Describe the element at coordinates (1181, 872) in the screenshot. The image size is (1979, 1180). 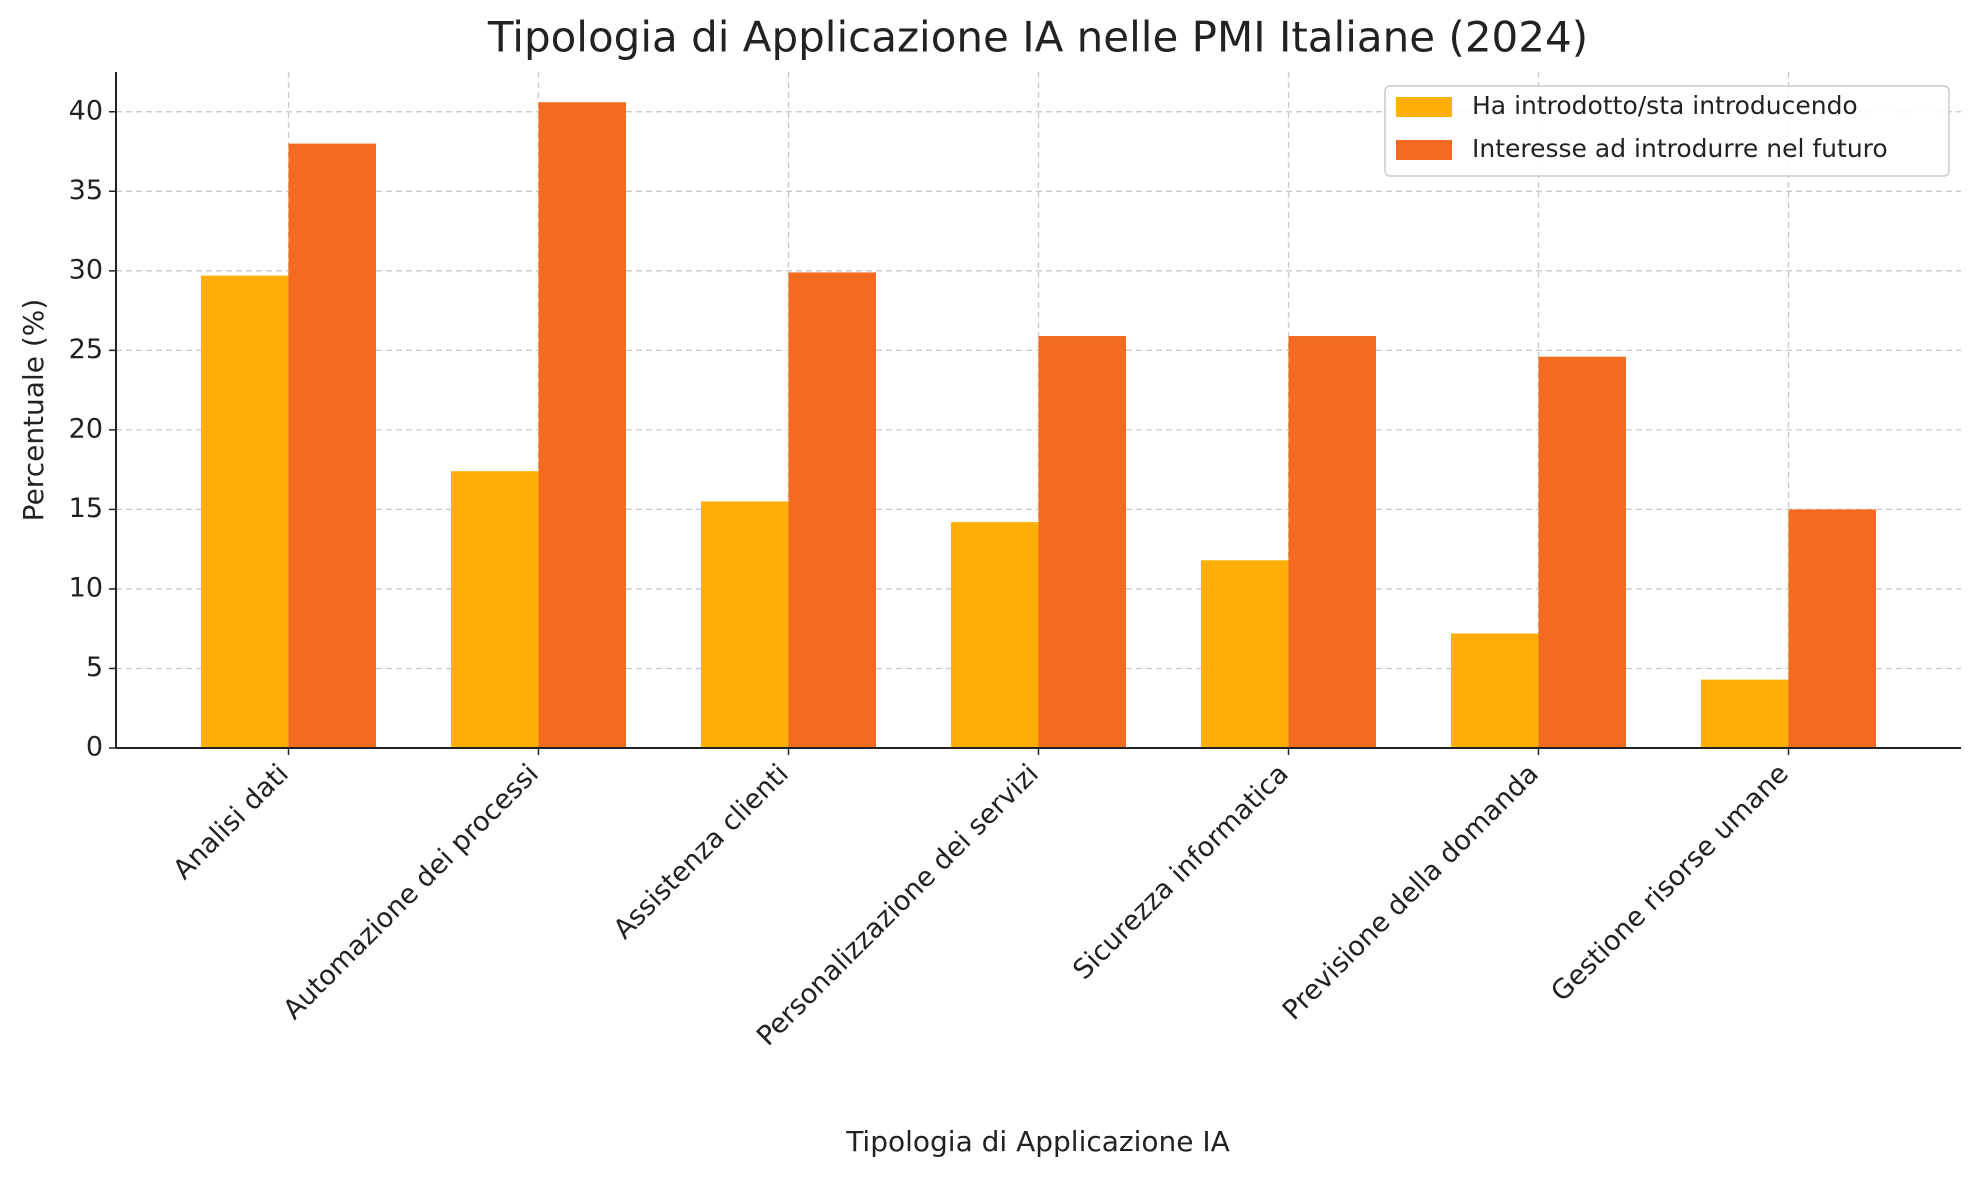
I see `x-tick-label: Sicurezza informatica` at that location.